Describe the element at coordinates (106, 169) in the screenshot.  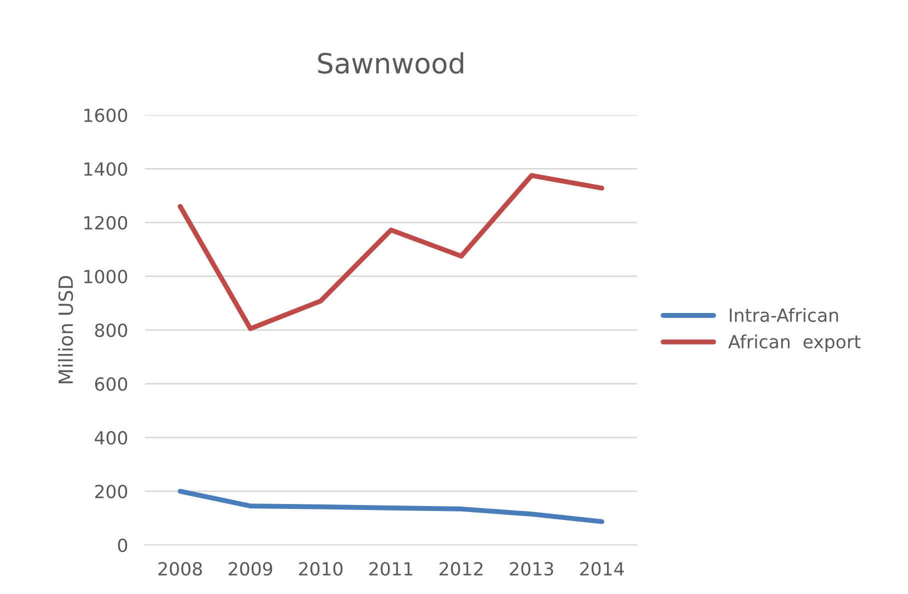
I see `y-tick-label: 1400` at that location.